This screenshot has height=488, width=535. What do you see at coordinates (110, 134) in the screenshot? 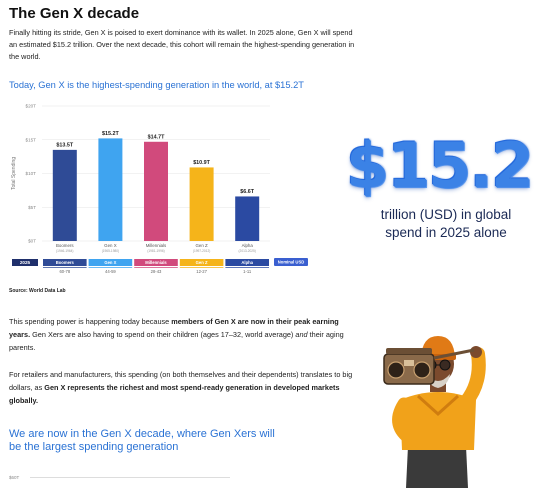
I see `bar-value-label: $15.2T` at bounding box center [110, 134].